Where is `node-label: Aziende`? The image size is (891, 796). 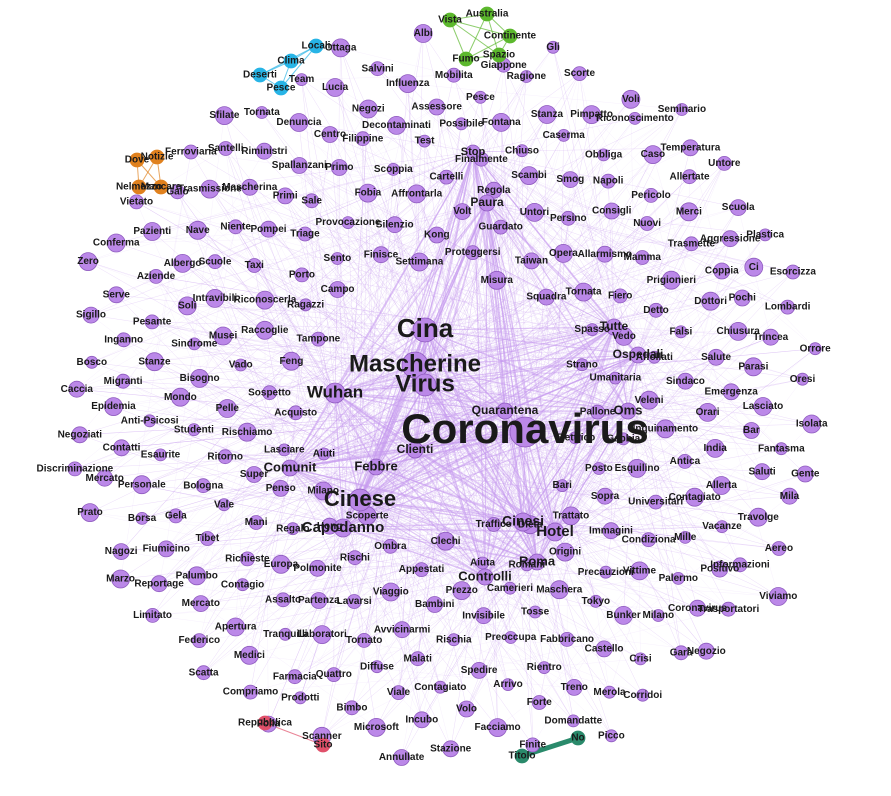 node-label: Aziende is located at coordinates (156, 276).